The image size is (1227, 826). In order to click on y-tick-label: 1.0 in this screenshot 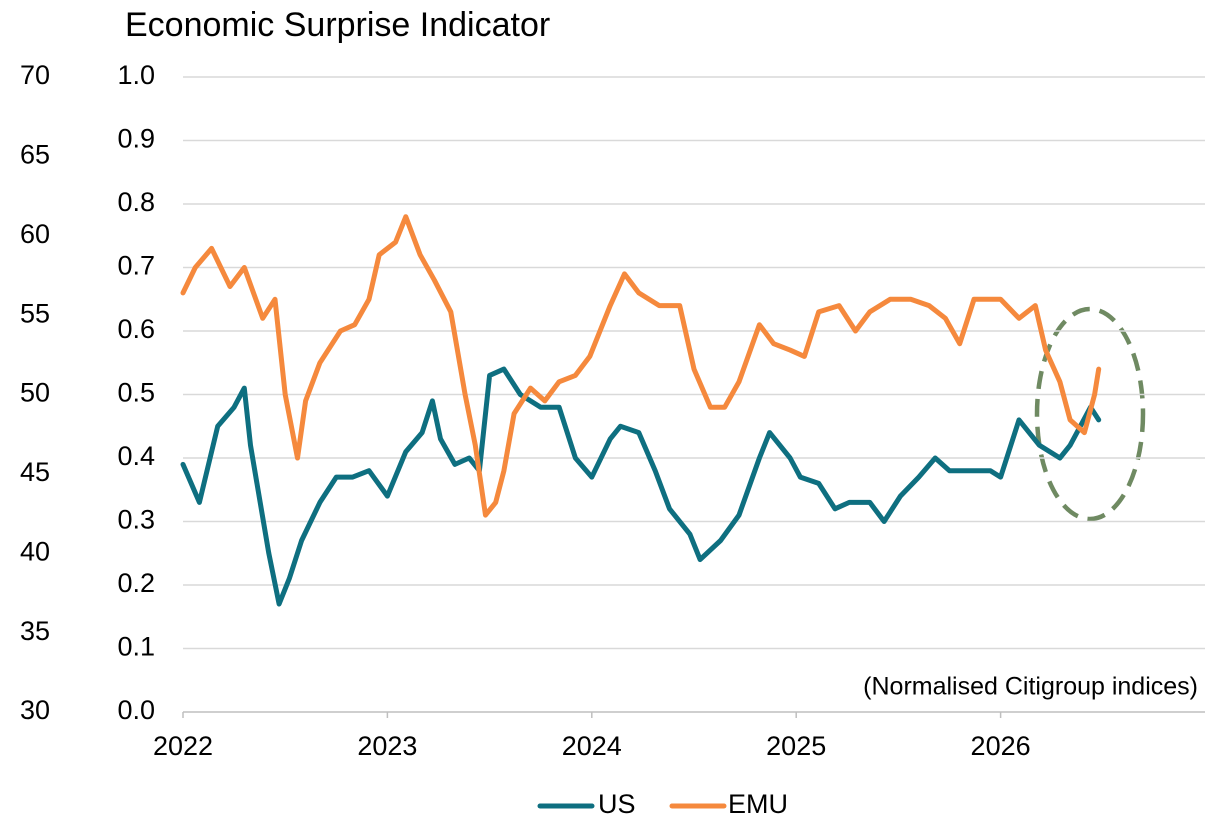, I will do `click(136, 75)`.